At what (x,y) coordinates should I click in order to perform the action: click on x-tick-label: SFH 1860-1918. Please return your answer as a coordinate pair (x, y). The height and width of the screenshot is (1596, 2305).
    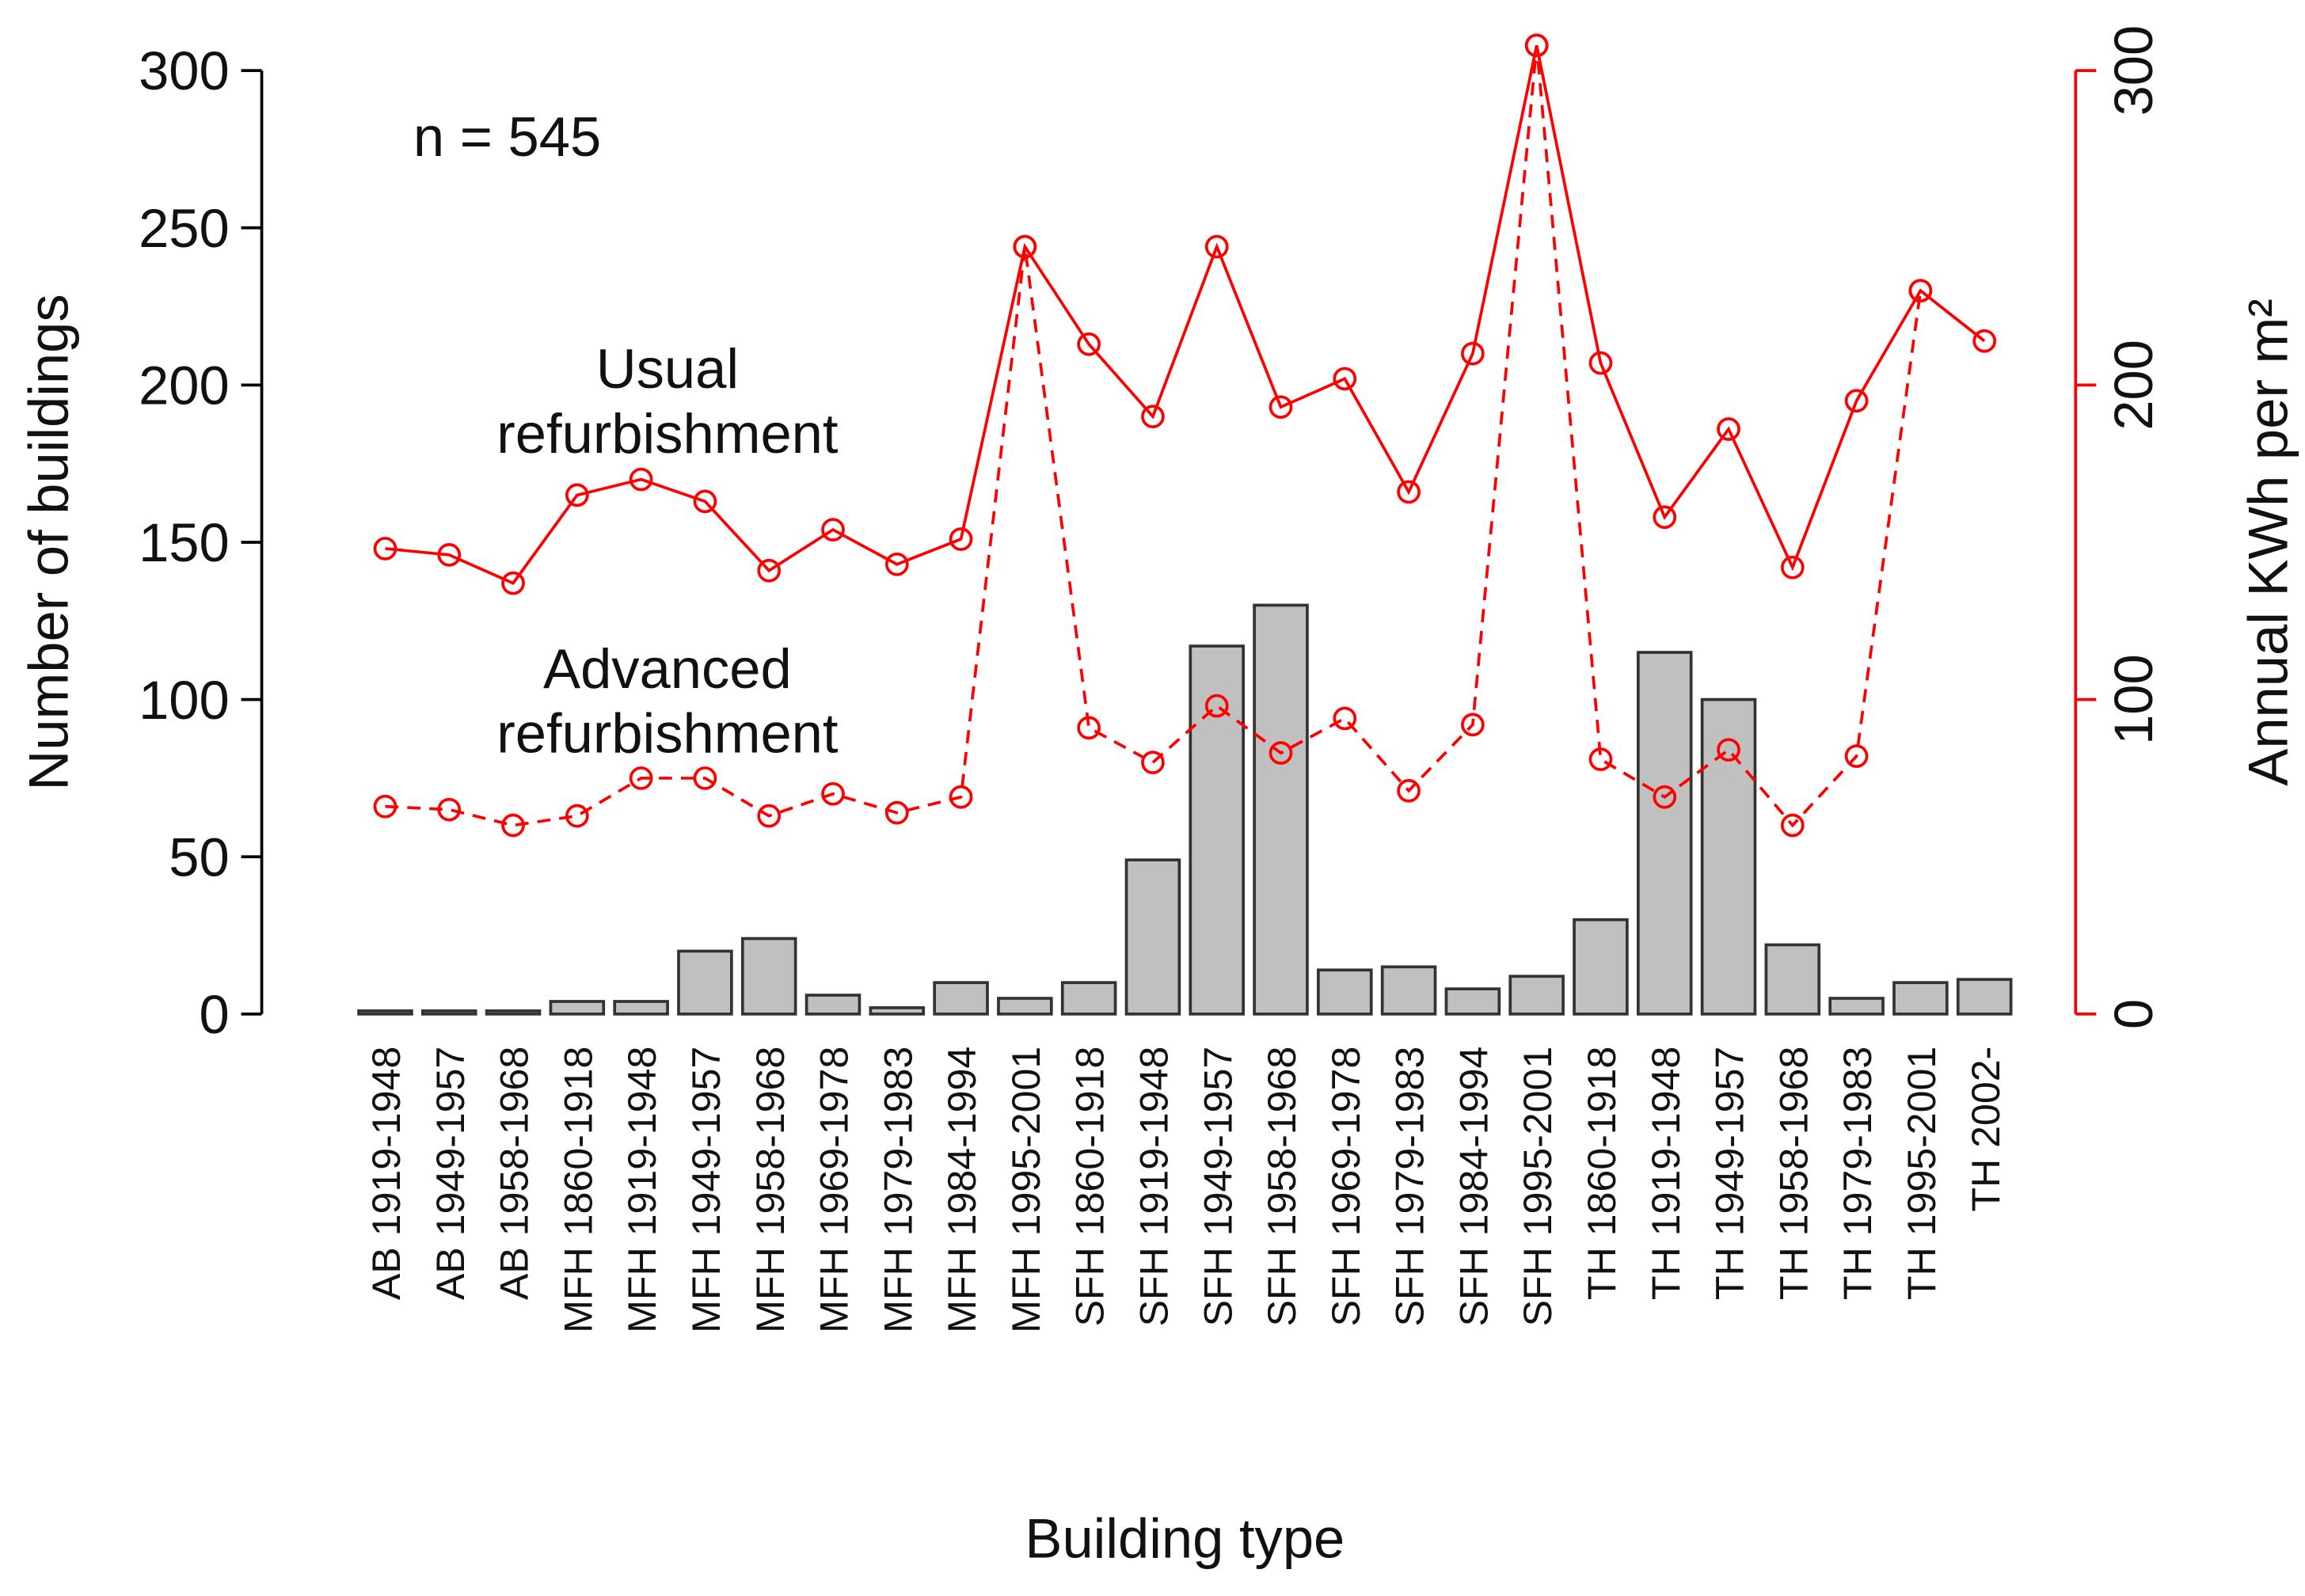
    Looking at the image, I should click on (1090, 1187).